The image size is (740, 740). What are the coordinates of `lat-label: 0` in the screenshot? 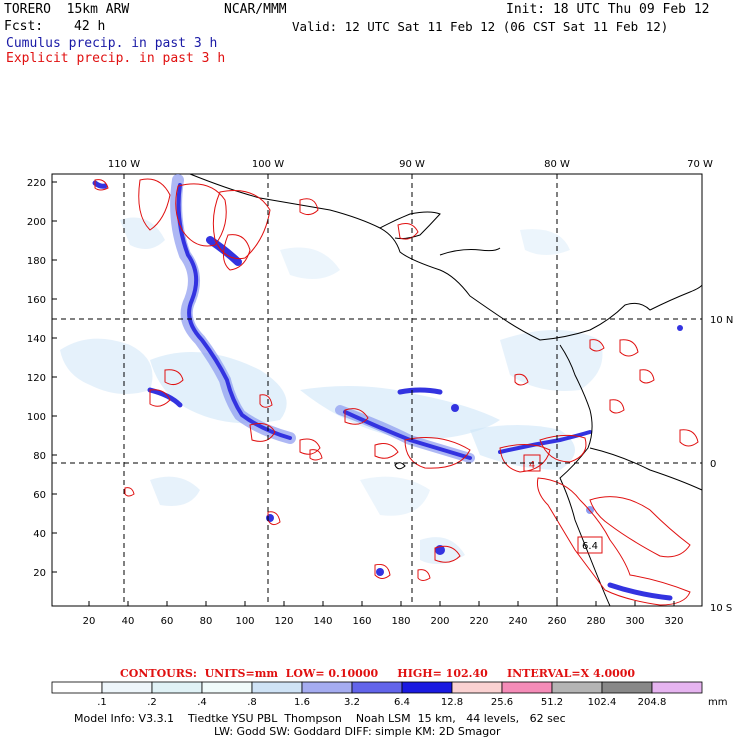 It's located at (713, 464).